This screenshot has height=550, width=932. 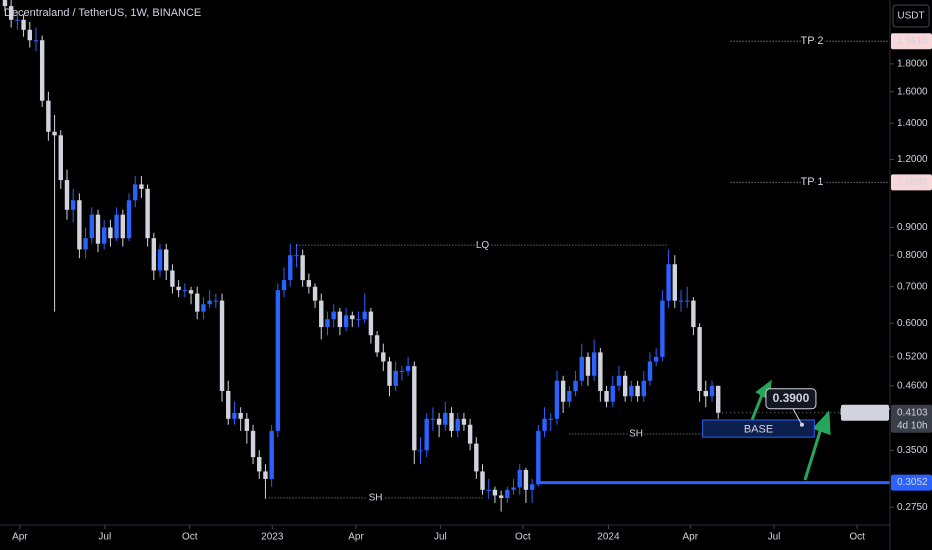 I want to click on currency-box, so click(x=911, y=16).